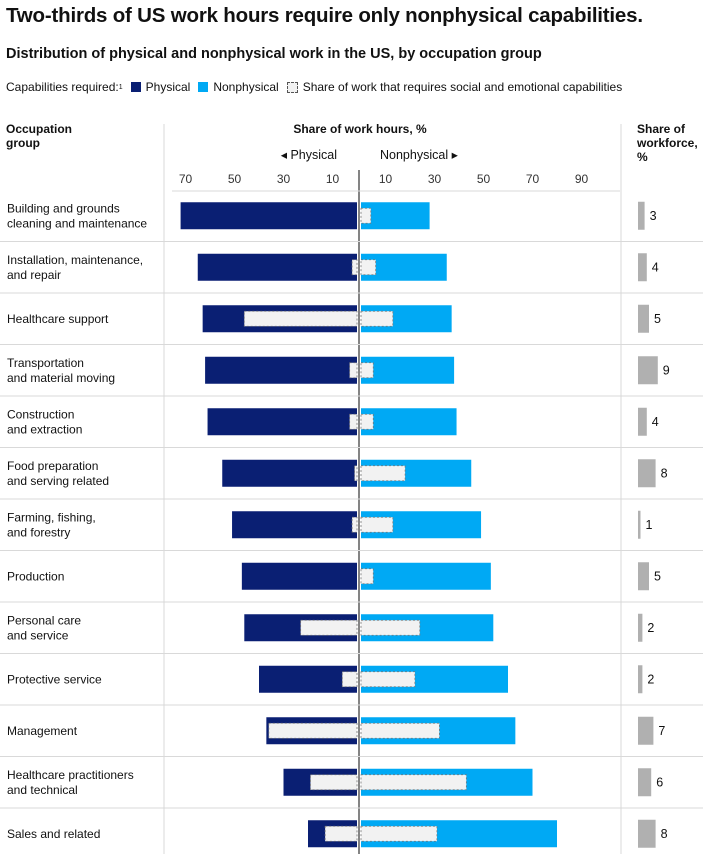 The image size is (703, 854). Describe the element at coordinates (246, 87) in the screenshot. I see `legend-nonphysical-label: Nonphysical` at that location.